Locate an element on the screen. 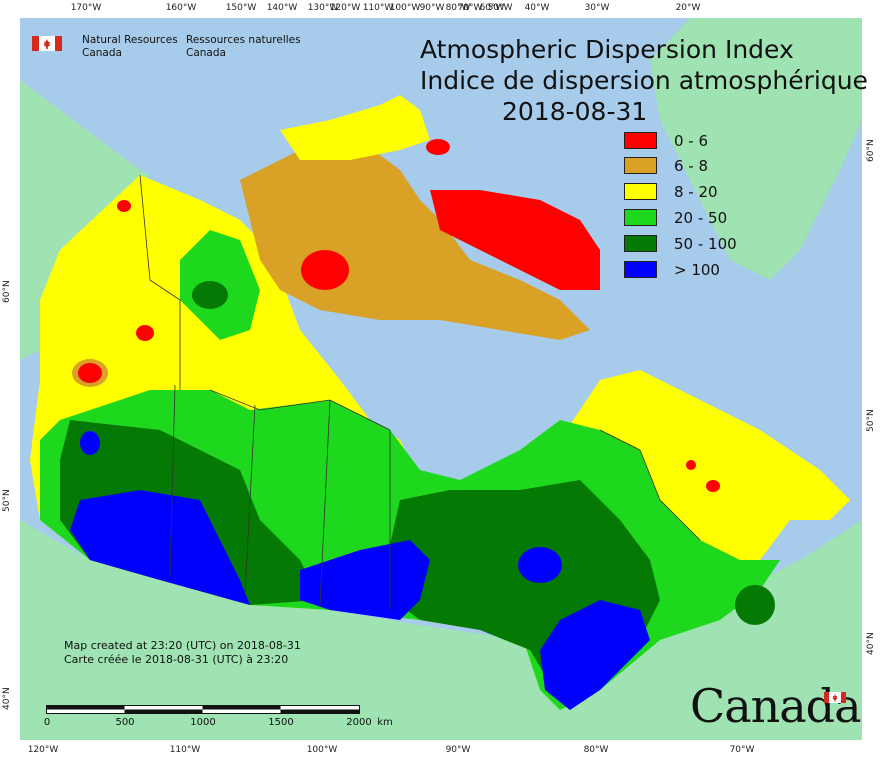  graticule-bottom-70w: 70°W is located at coordinates (742, 750).